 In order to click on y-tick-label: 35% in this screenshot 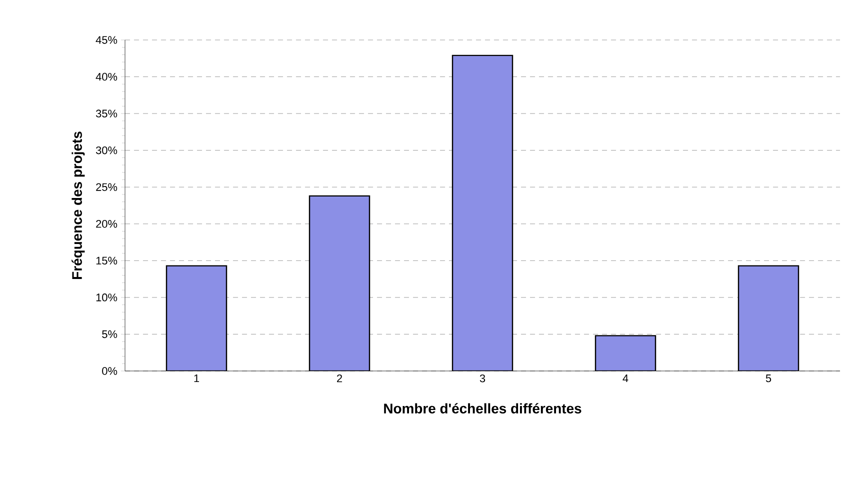, I will do `click(107, 114)`.